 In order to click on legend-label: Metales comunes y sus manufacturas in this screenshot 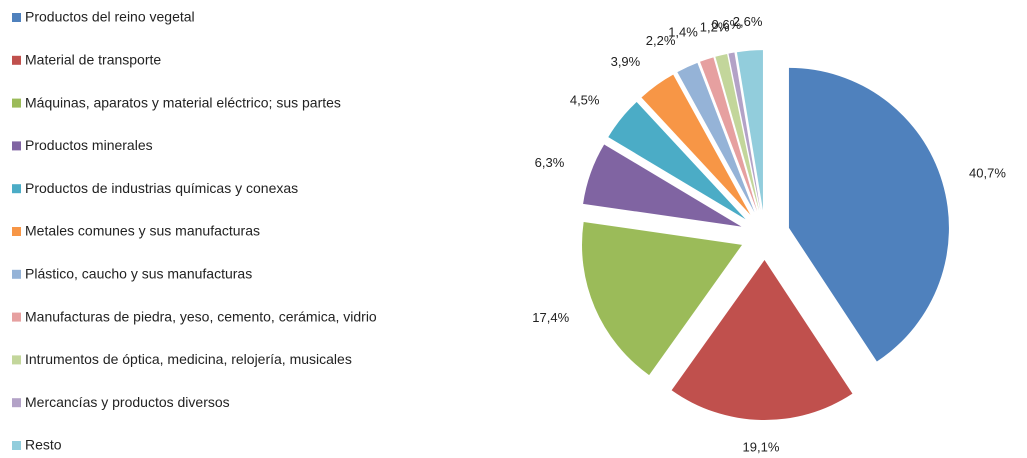, I will do `click(142, 231)`.